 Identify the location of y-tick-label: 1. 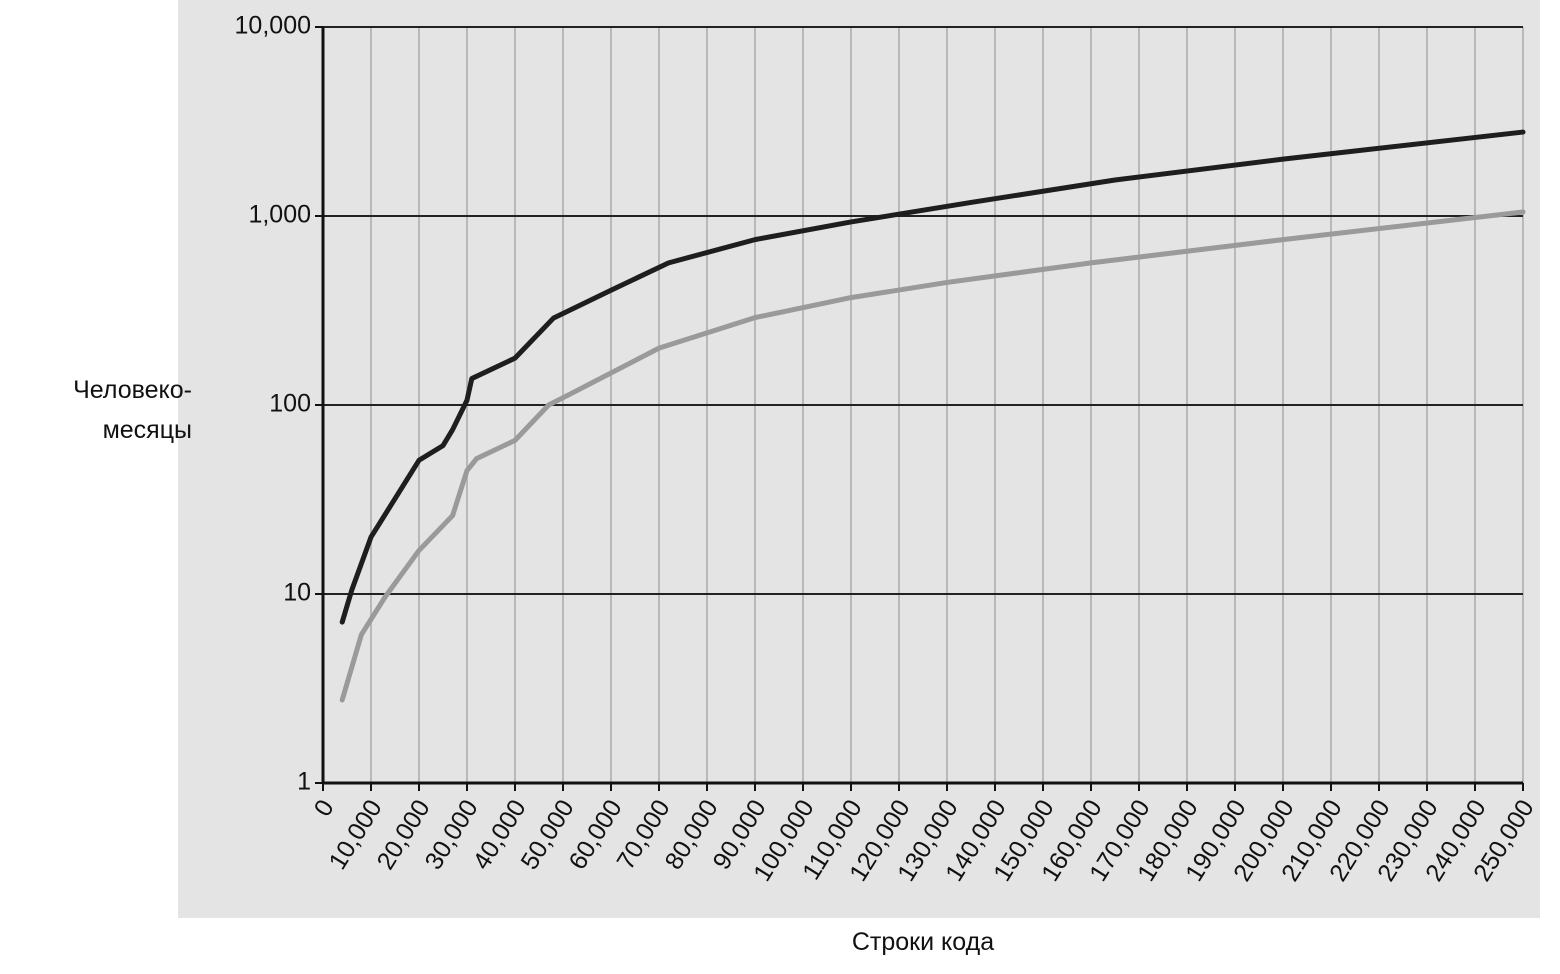
(304, 782).